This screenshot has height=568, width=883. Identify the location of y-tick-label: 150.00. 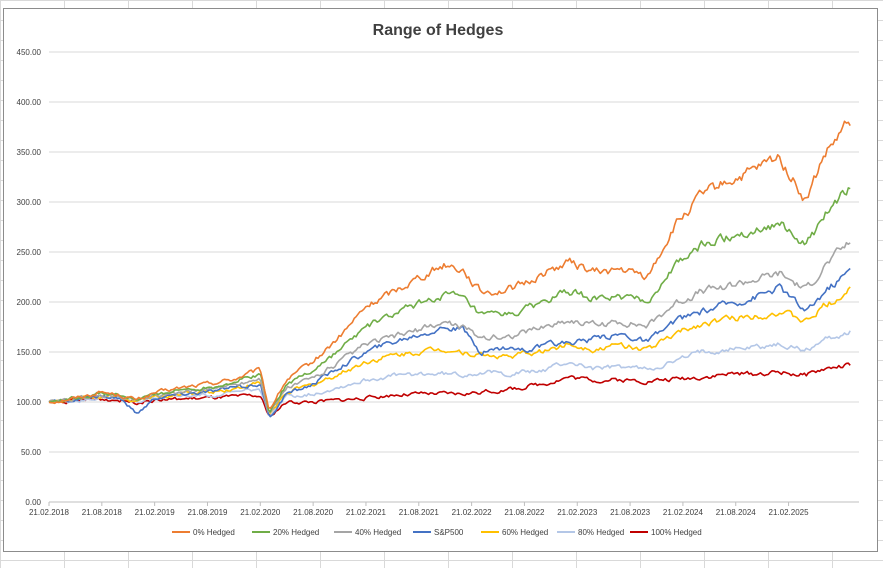
(29, 352).